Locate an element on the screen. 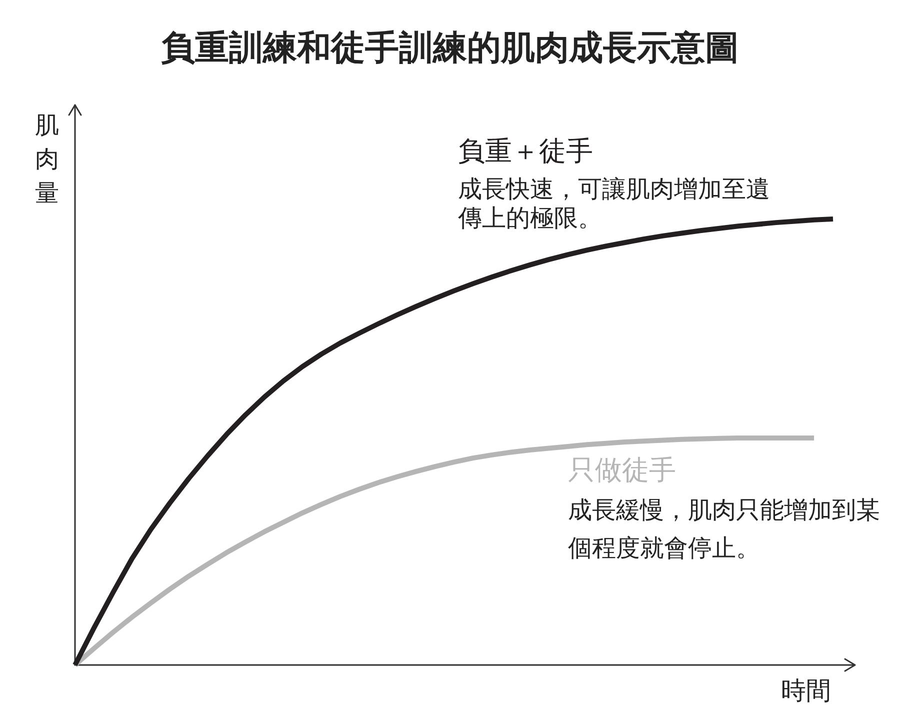 The width and height of the screenshot is (900, 721). chart-title: 負重訓練和徒手訓練的肌肉成長示意圖 is located at coordinates (450, 48).